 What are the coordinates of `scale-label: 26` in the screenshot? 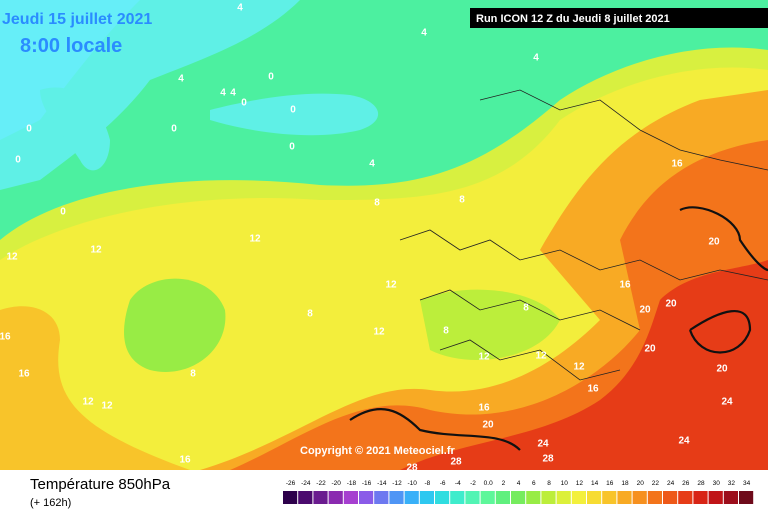 It's located at (686, 483).